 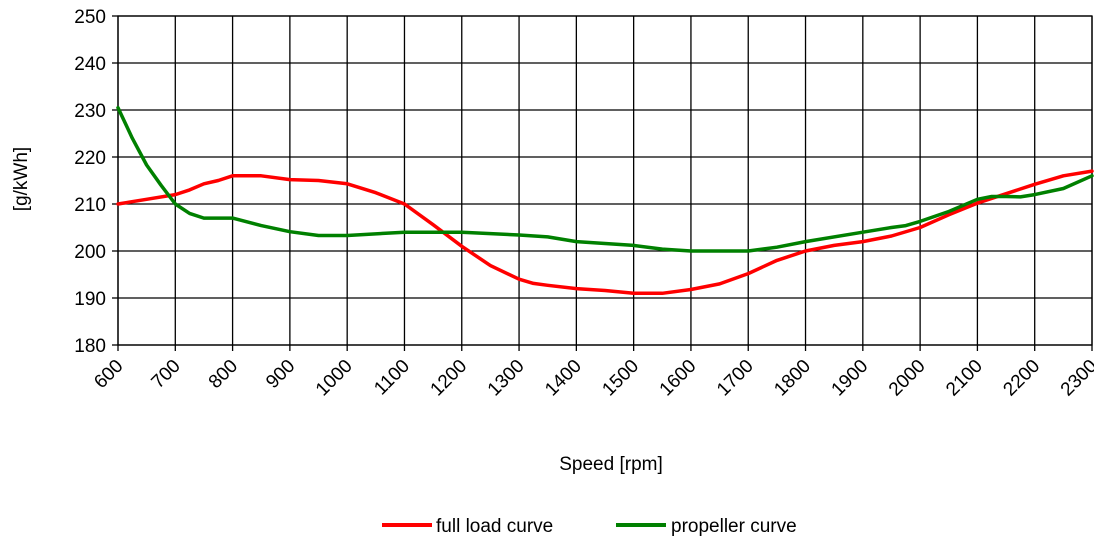 What do you see at coordinates (494, 526) in the screenshot?
I see `legend-label-full-load: full load curve` at bounding box center [494, 526].